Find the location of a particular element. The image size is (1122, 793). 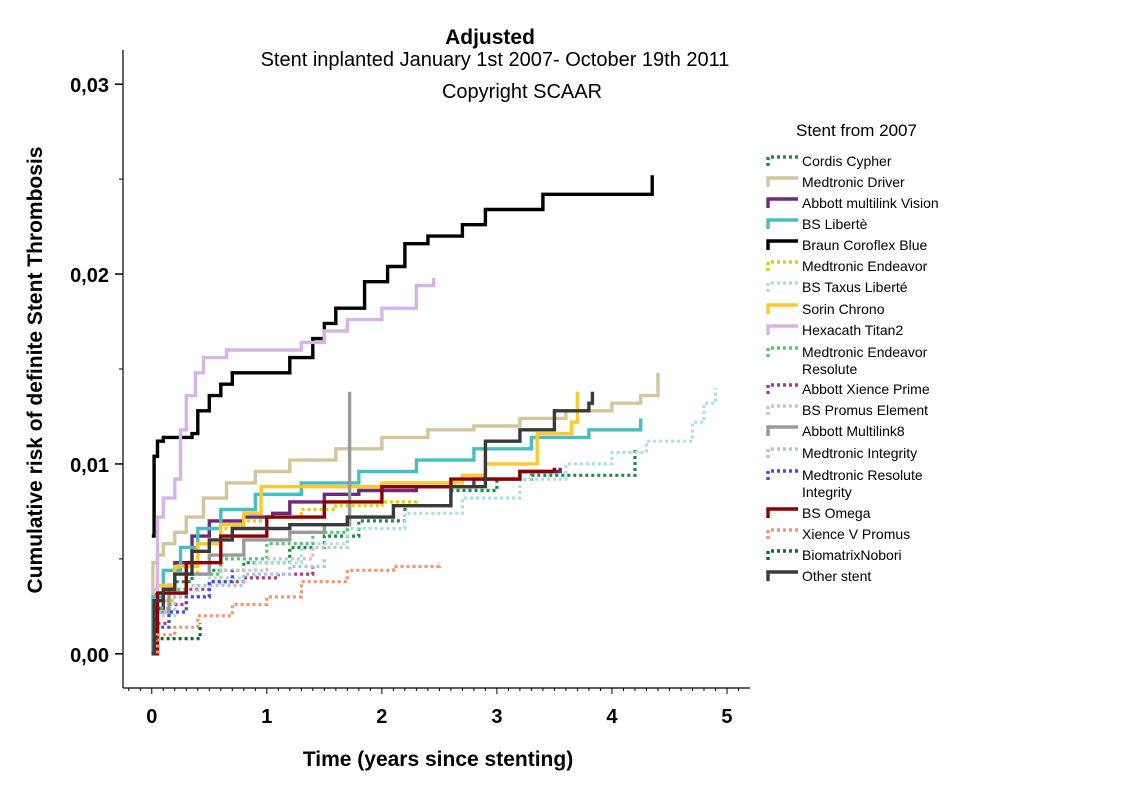

x-tick-label: 4 is located at coordinates (612, 717).